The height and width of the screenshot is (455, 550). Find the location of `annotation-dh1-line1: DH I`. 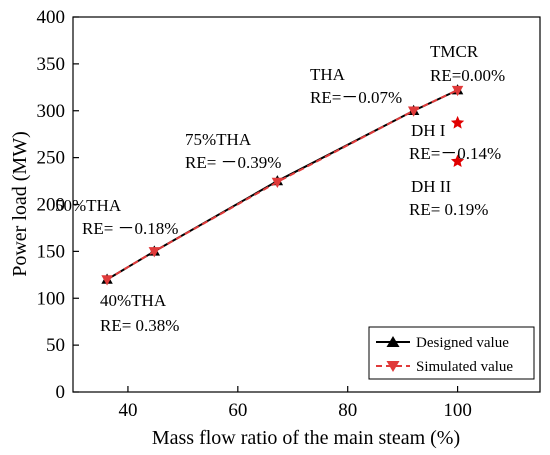

annotation-dh1-line1: DH I is located at coordinates (428, 130).